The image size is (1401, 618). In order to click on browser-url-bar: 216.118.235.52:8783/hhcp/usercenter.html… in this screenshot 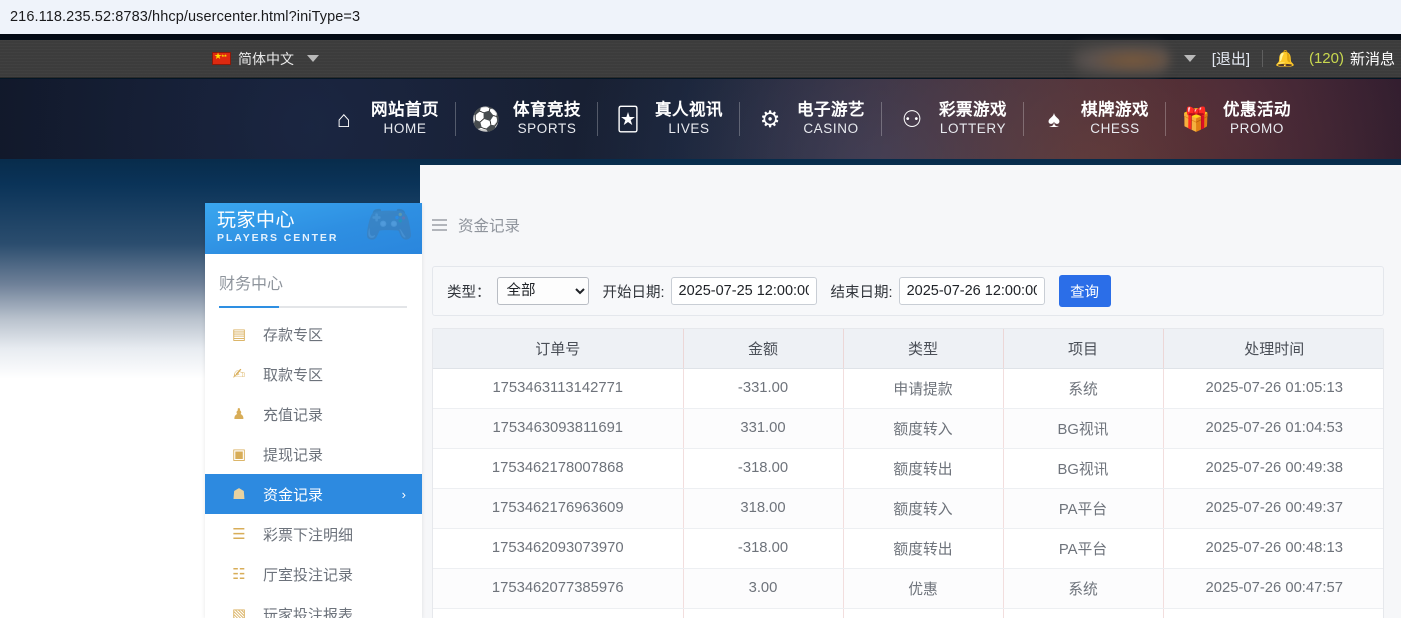, I will do `click(700, 17)`.